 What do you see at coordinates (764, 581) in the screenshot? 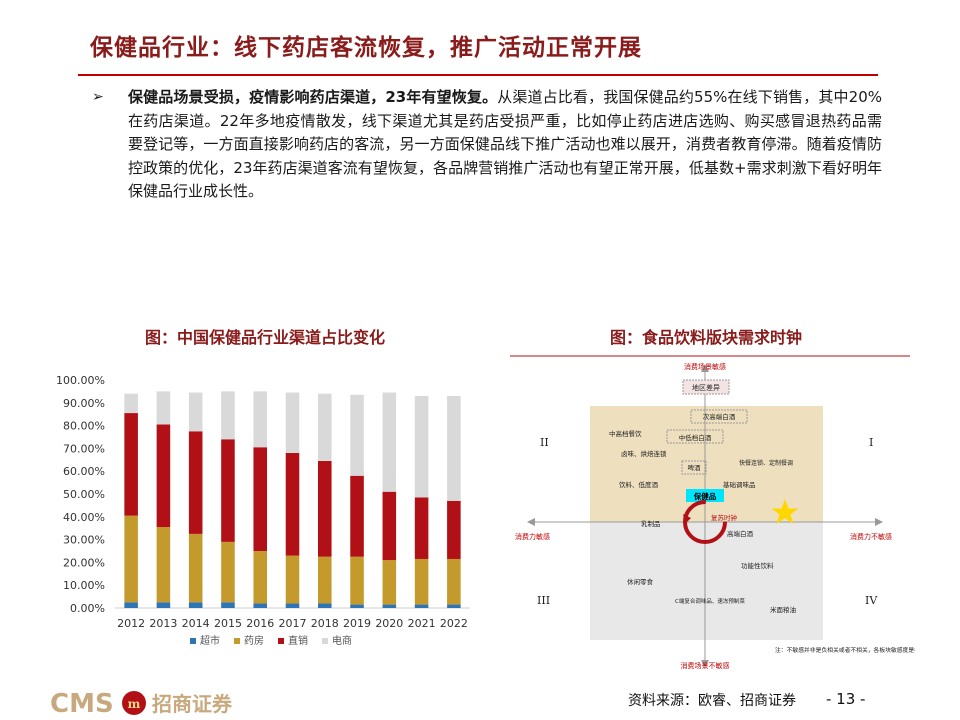
I see `quadrant-iv-bg` at bounding box center [764, 581].